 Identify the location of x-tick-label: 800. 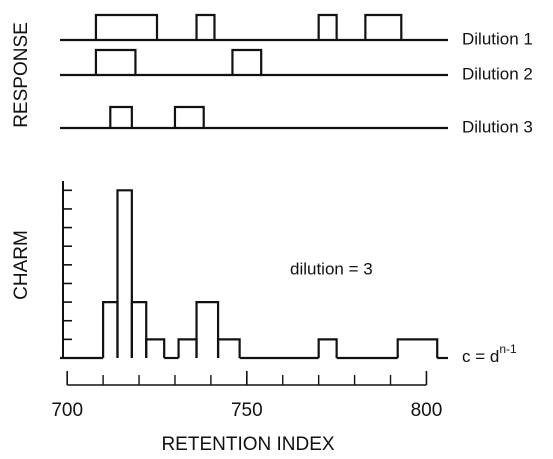
(427, 410).